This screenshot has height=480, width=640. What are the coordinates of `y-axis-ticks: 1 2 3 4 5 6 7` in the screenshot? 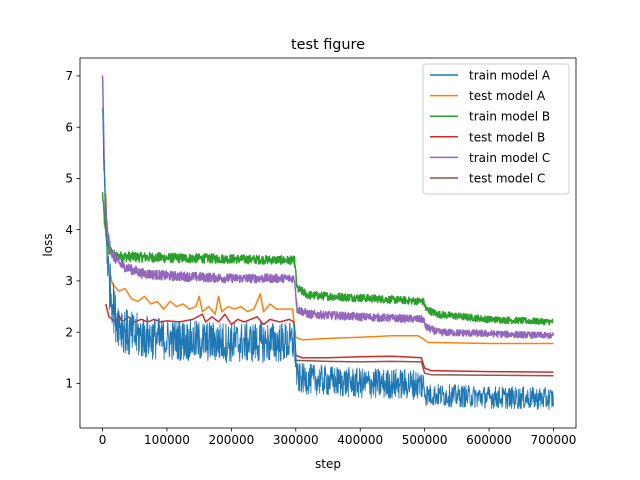 It's located at (72, 230).